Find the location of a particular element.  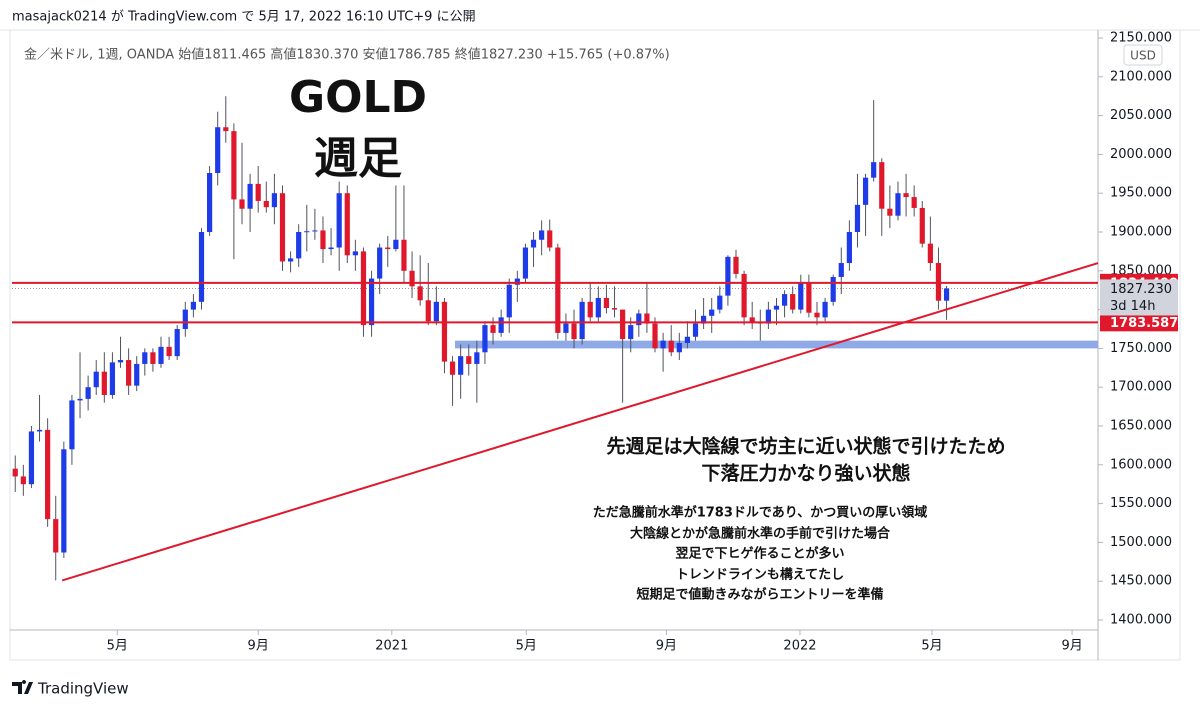

logo is located at coordinates (22, 687).